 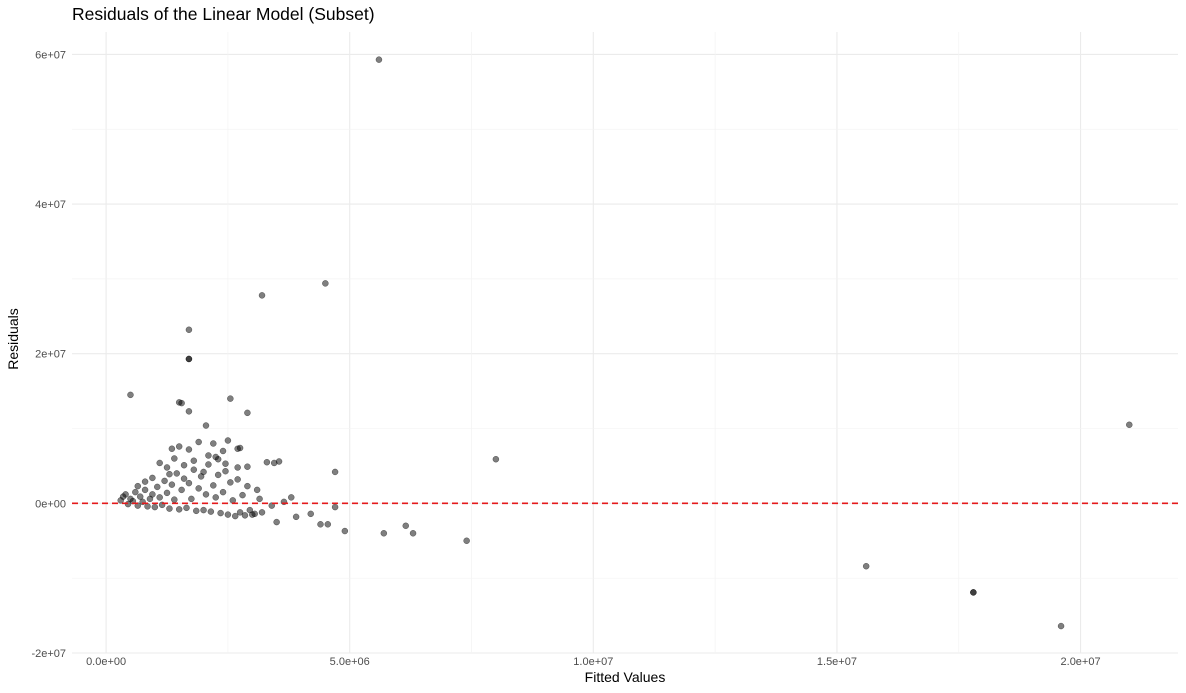 I want to click on y-tick-label: -2e+07, so click(x=48, y=654).